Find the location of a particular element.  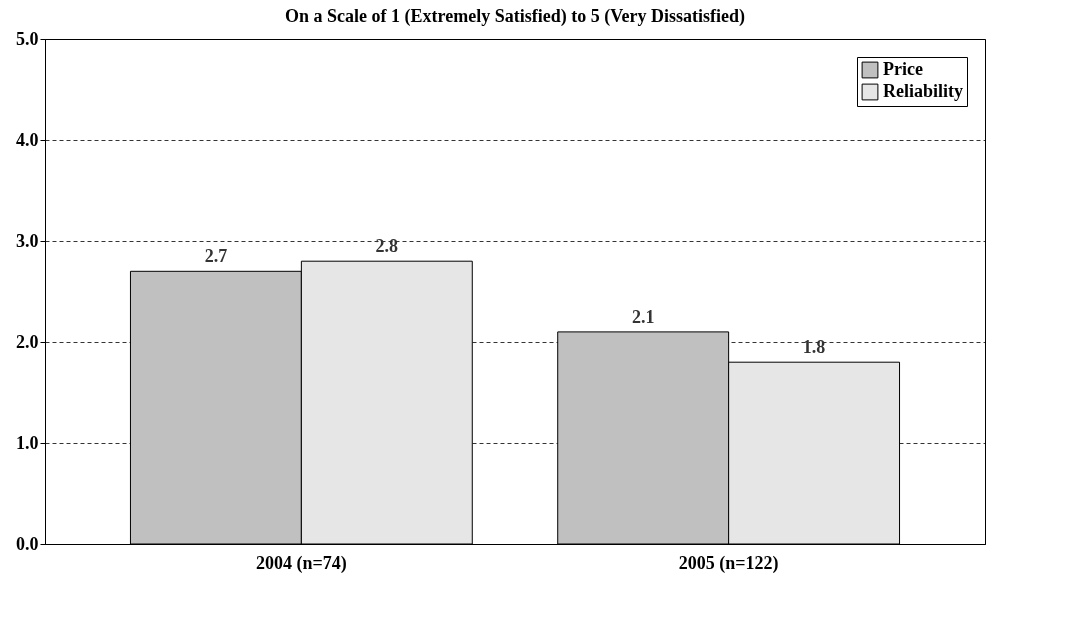

y-tick-label: 5.0 is located at coordinates (27, 38).